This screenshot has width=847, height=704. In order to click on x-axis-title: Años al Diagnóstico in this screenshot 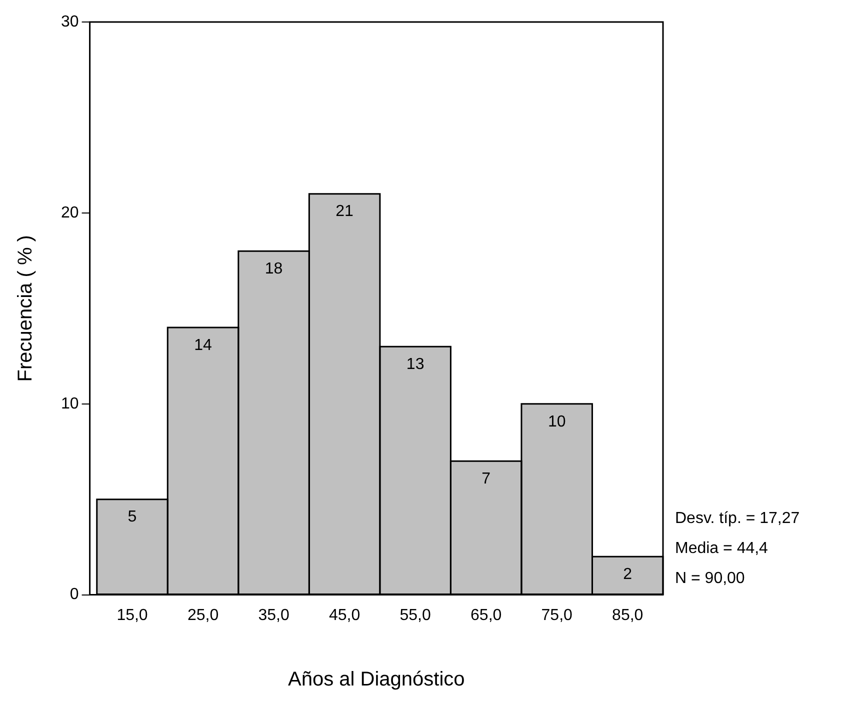, I will do `click(376, 679)`.